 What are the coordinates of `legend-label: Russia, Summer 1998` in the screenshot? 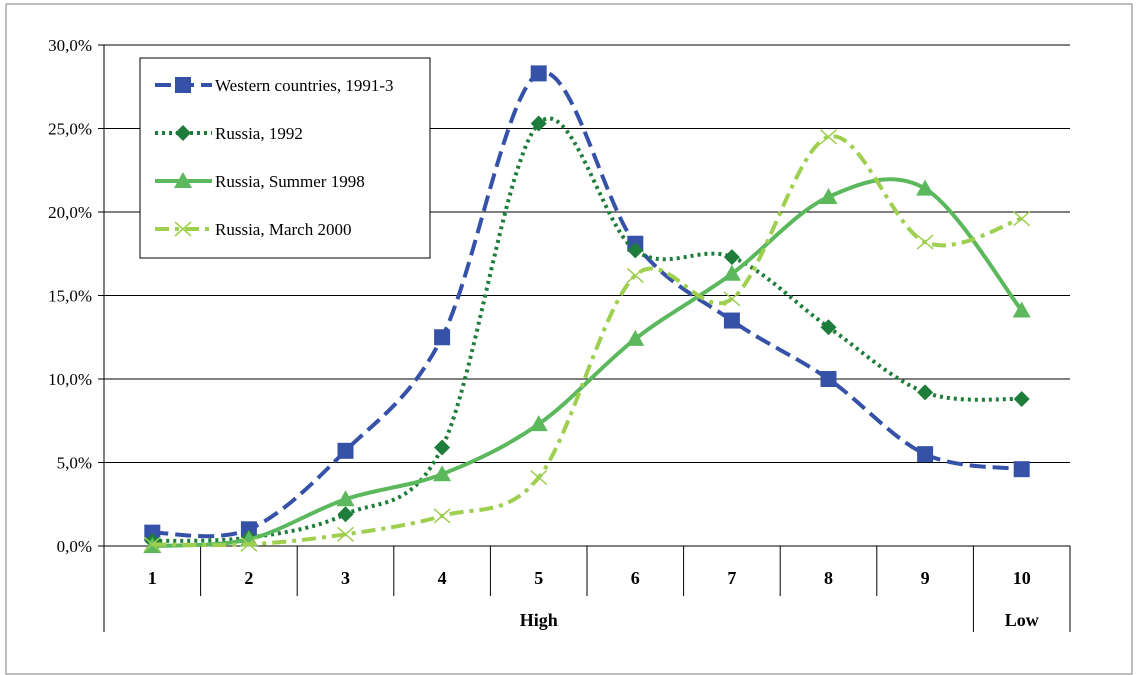 It's located at (290, 181).